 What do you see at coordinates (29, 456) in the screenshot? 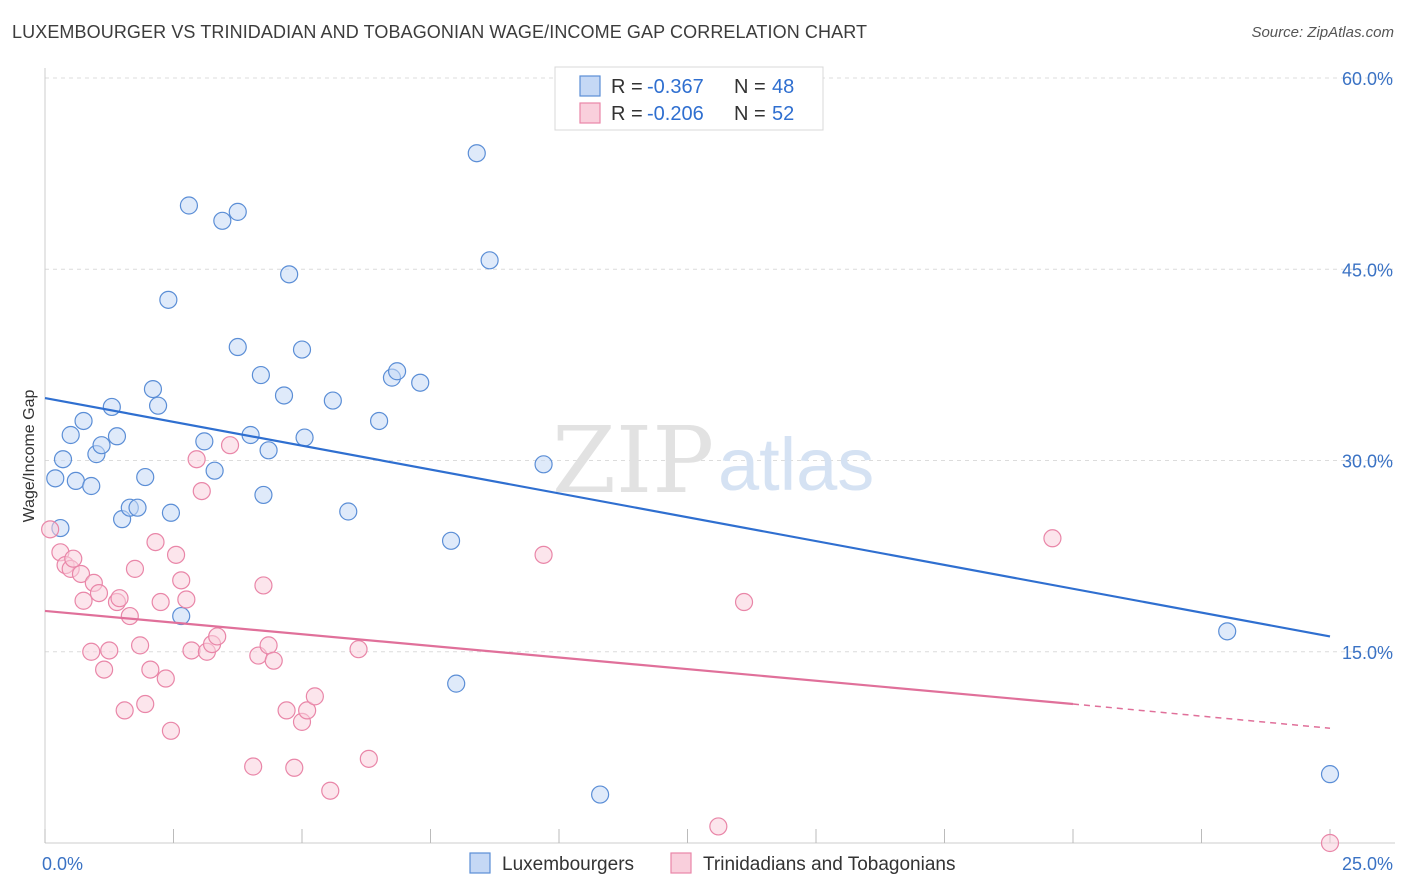
I see `y-axis-label: Wage/Income Gap` at bounding box center [29, 456].